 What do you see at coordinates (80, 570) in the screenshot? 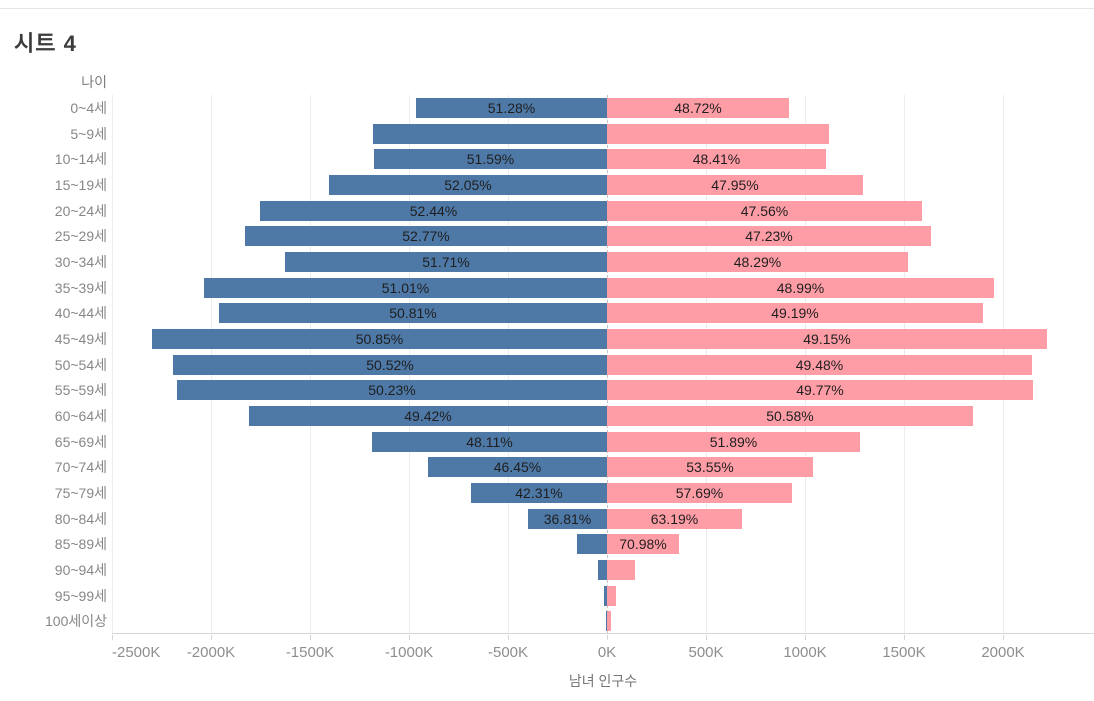
I see `age-row-label: 90~94세` at bounding box center [80, 570].